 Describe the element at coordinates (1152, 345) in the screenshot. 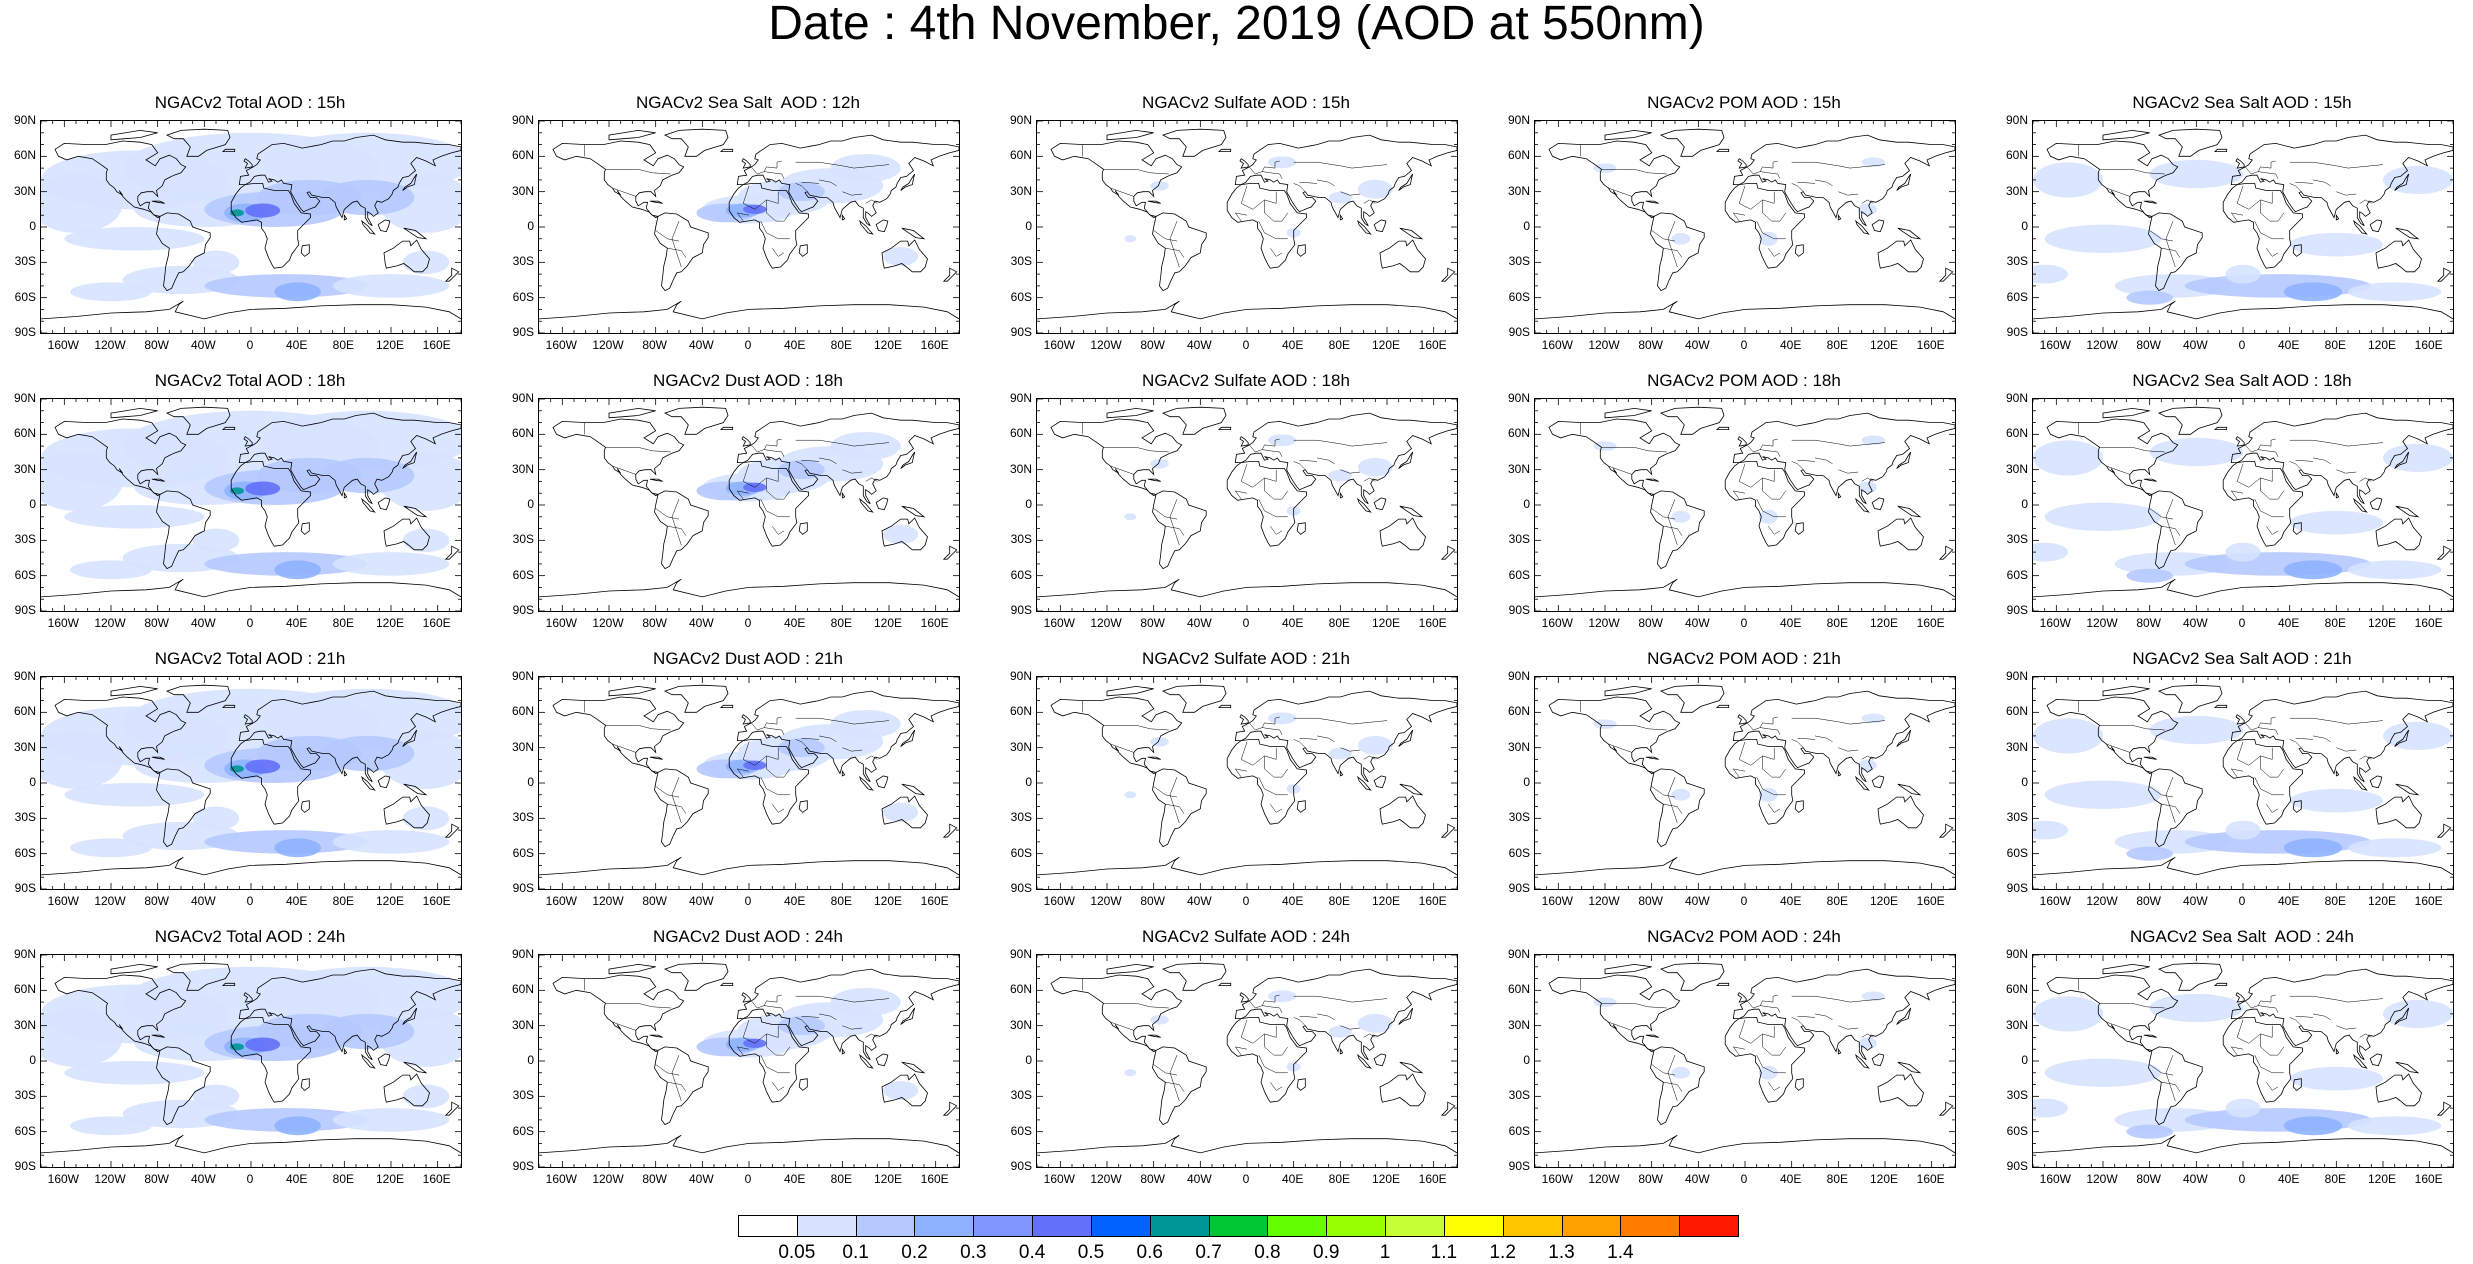

I see `lon-tick-label: 80W` at that location.